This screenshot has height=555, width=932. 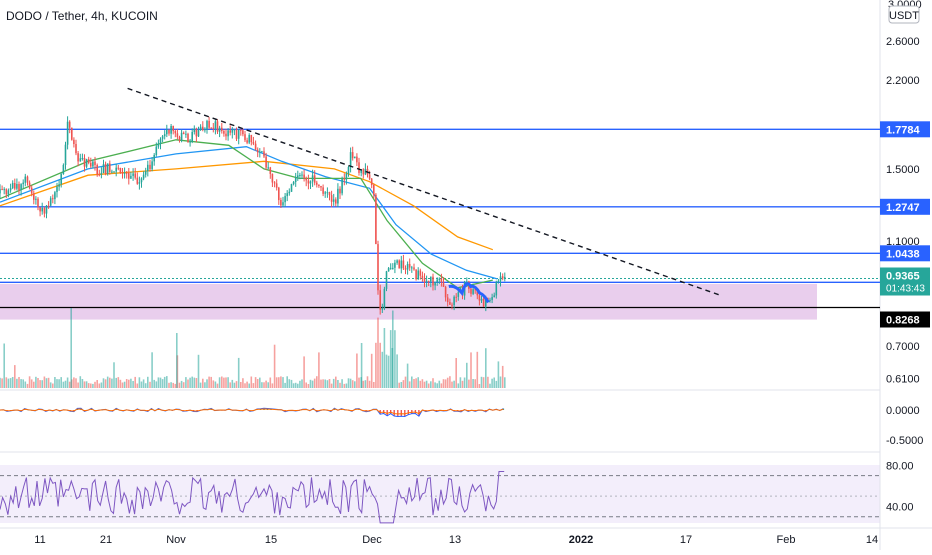 I want to click on macd-histogram-bar, so click(x=405, y=413).